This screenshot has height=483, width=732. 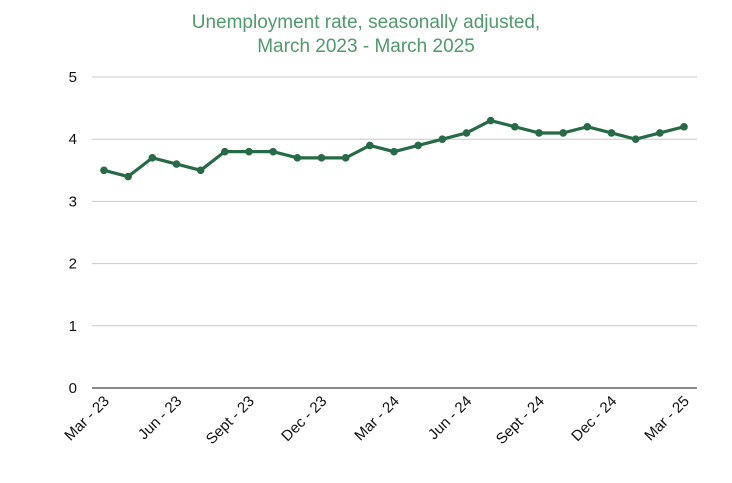 I want to click on y-tick-label-2: 2, so click(x=73, y=264).